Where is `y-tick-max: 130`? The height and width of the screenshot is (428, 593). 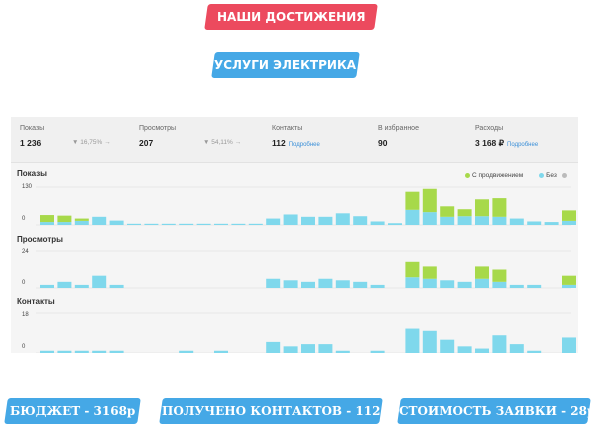 y-tick-max: 130 is located at coordinates (27, 187).